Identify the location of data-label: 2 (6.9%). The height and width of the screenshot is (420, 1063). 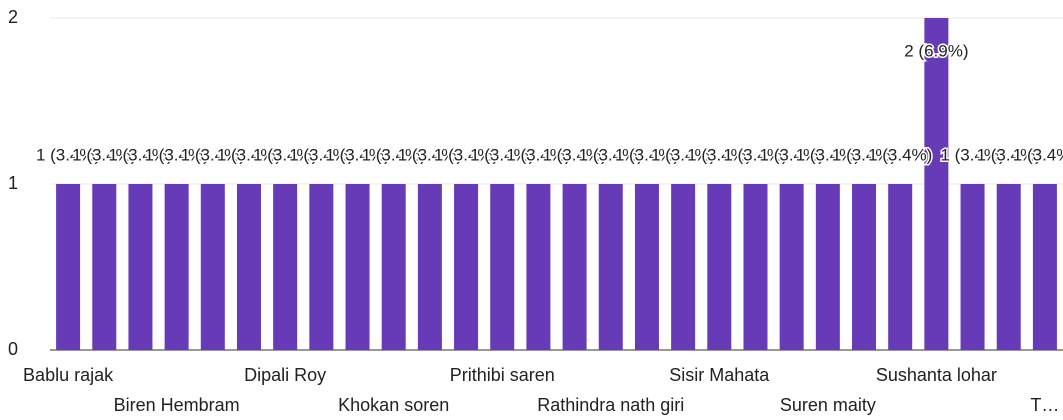
(936, 50).